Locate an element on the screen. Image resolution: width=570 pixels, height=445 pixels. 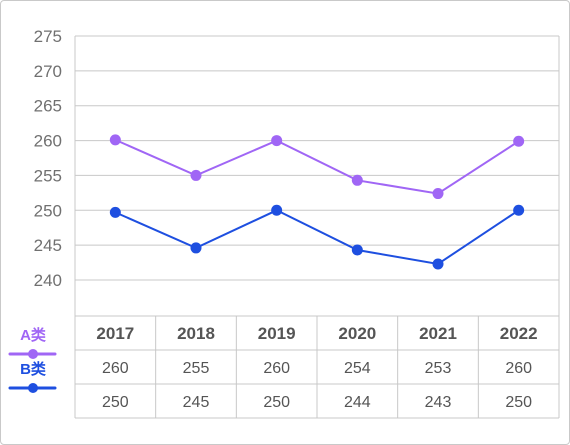
table-cell-b-2022: 250 is located at coordinates (518, 402).